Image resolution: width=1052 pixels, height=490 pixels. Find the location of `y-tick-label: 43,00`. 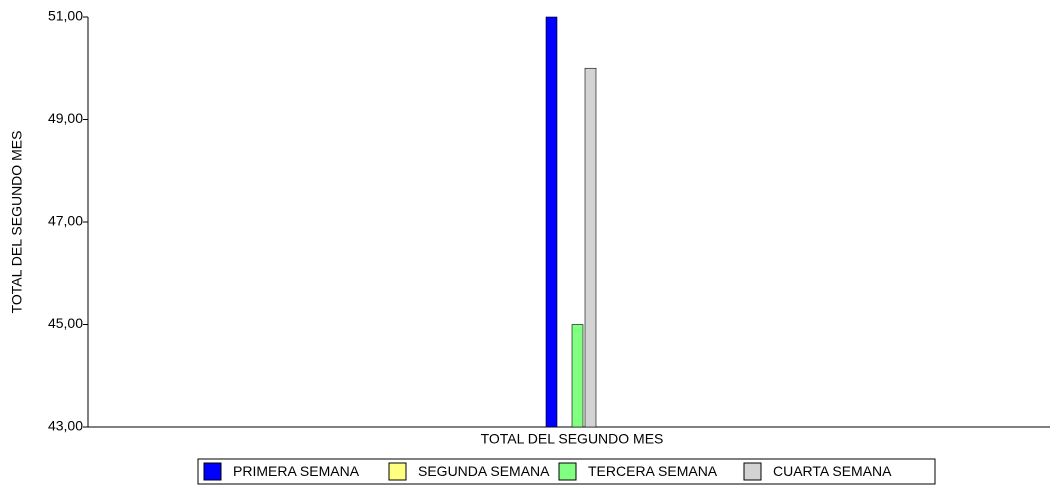

y-tick-label: 43,00 is located at coordinates (65, 426).